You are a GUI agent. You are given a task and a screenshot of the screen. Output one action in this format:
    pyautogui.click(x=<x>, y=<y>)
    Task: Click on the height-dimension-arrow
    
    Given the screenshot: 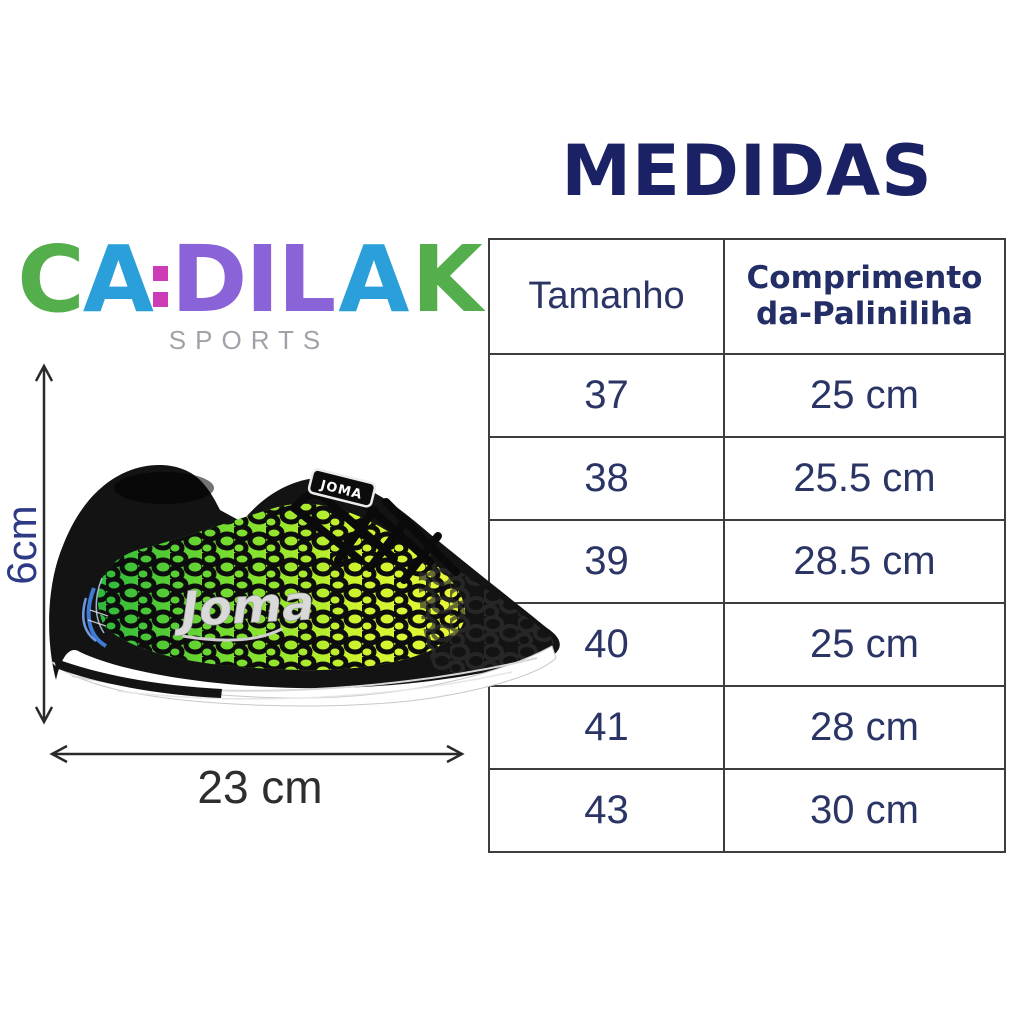 What is the action you would take?
    pyautogui.click(x=44, y=544)
    